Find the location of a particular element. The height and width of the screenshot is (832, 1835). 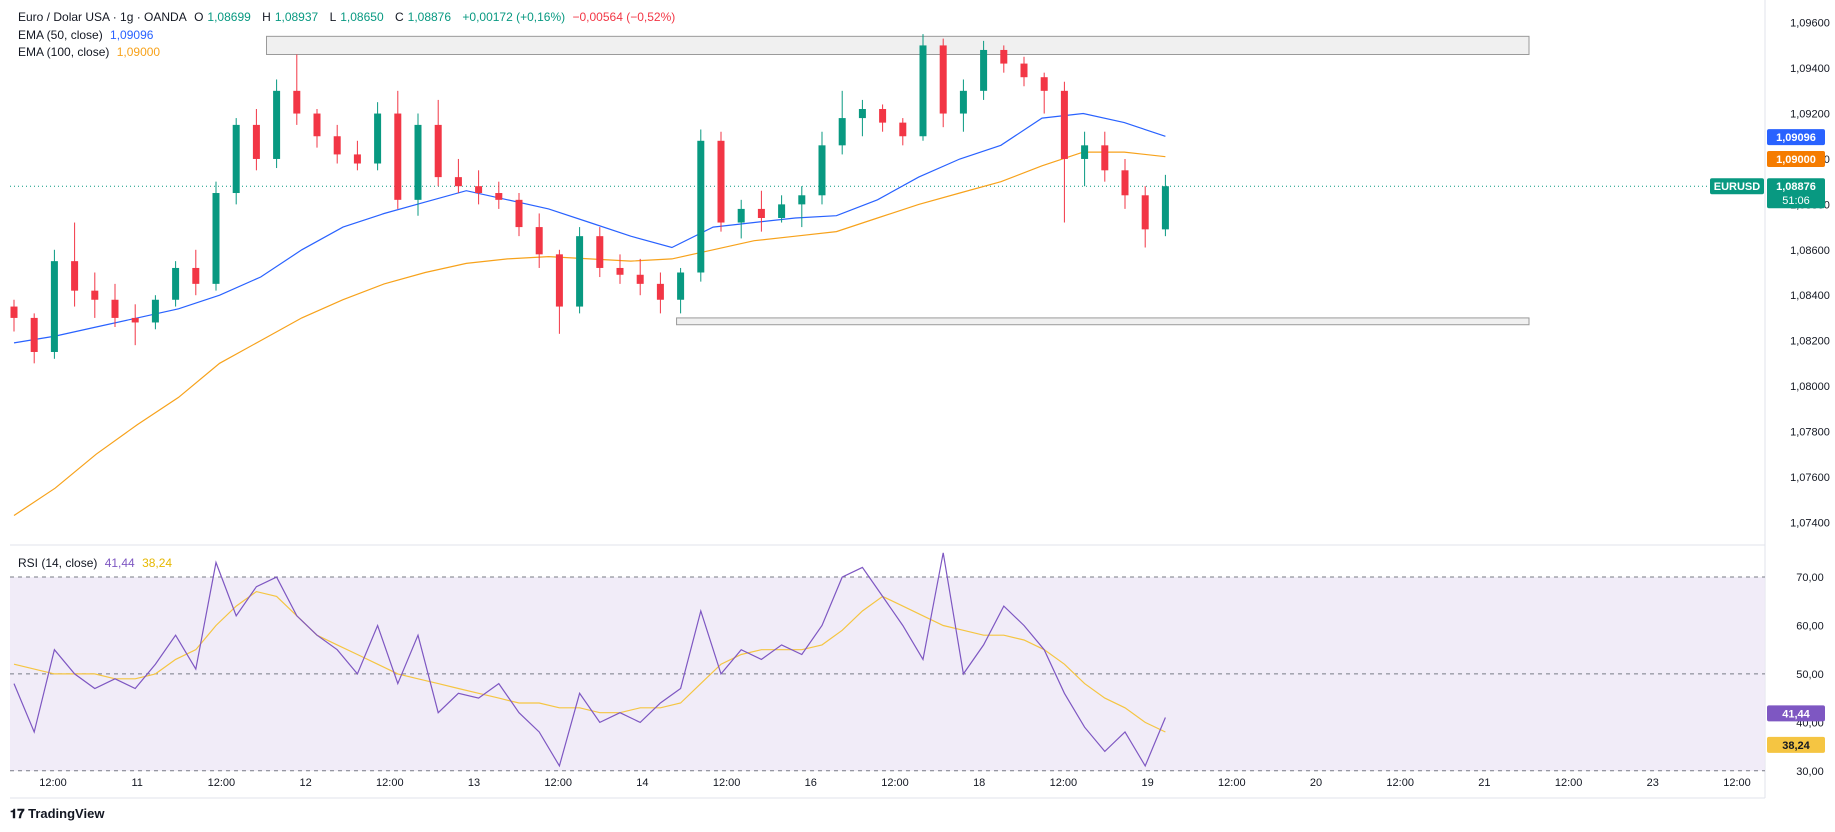

price-tick-label: 1,09600 is located at coordinates (1810, 24).